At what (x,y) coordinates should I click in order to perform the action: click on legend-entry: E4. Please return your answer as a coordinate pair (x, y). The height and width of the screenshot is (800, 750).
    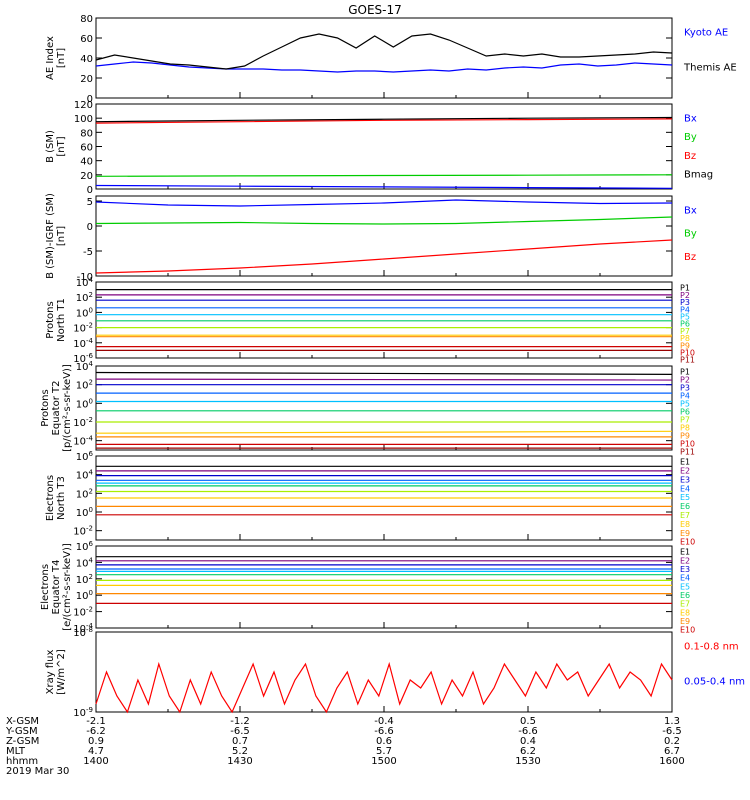
    Looking at the image, I should click on (685, 488).